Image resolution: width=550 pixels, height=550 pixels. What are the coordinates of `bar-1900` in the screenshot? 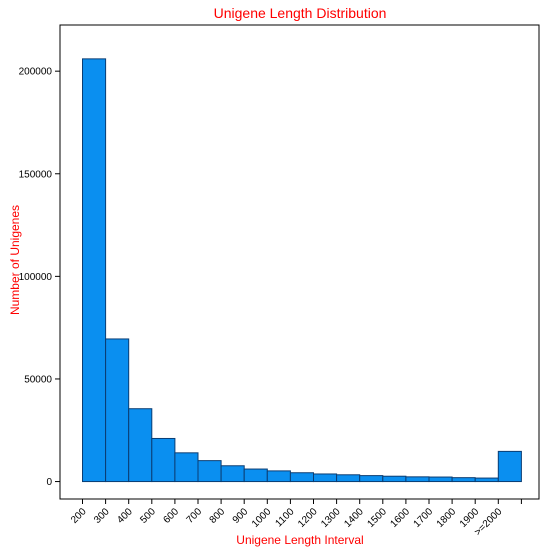 It's located at (486, 480).